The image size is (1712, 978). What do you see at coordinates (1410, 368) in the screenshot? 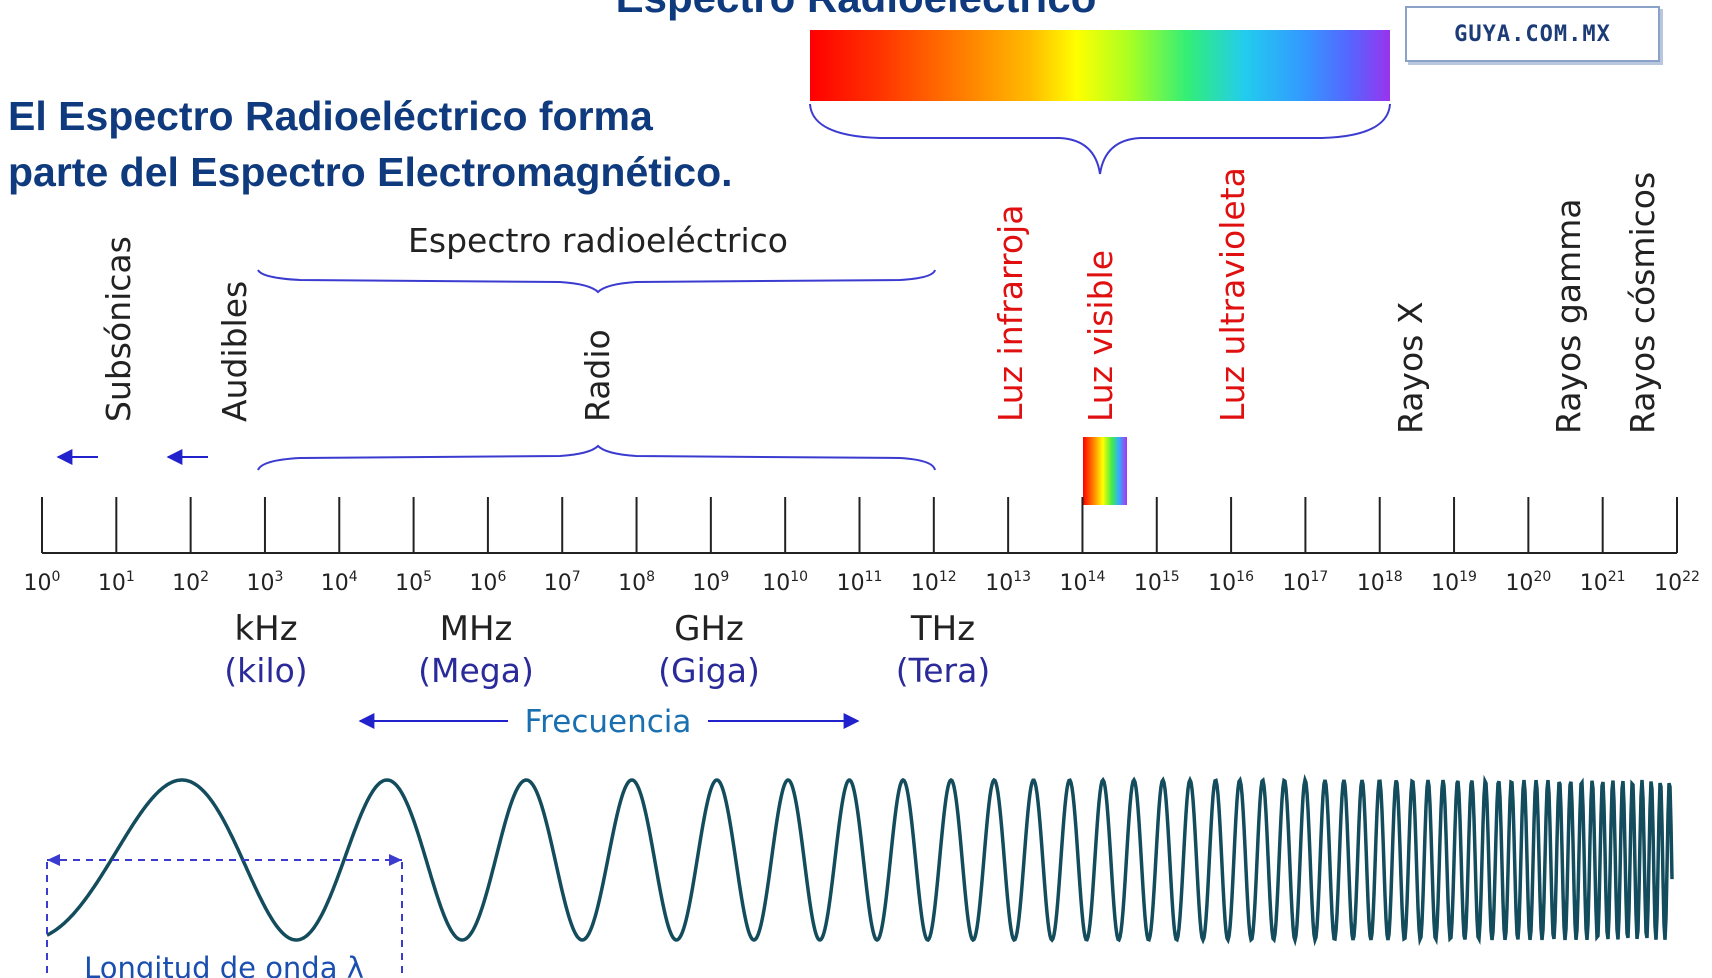
I see `xrays-label: Rayos X` at bounding box center [1410, 368].